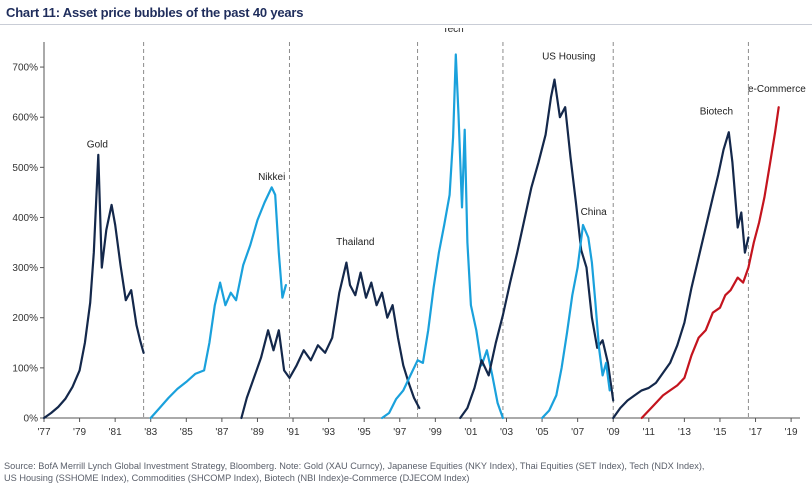  What do you see at coordinates (25, 68) in the screenshot?
I see `y-tick-label-7: 700%` at bounding box center [25, 68].